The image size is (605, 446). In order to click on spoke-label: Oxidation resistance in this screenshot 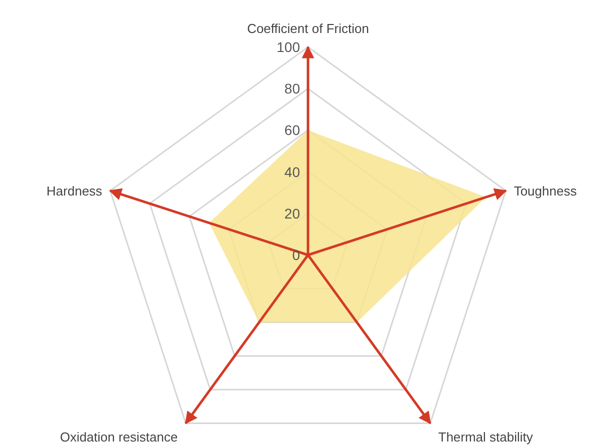, I will do `click(119, 436)`.